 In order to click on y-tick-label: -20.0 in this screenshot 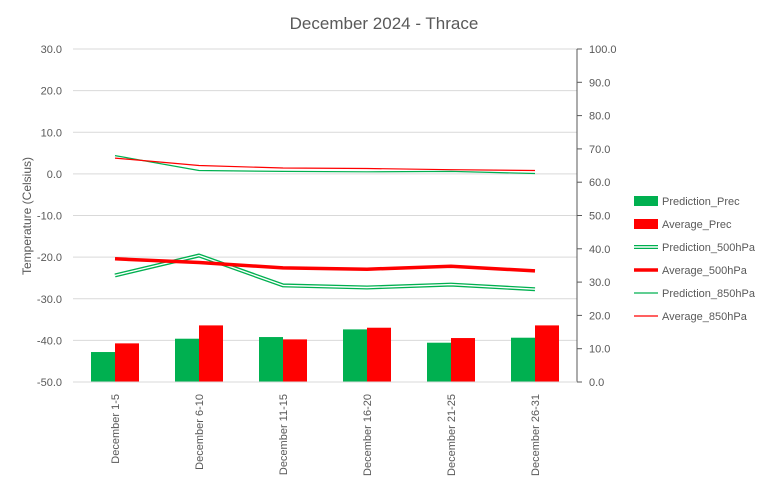, I will do `click(49, 258)`.